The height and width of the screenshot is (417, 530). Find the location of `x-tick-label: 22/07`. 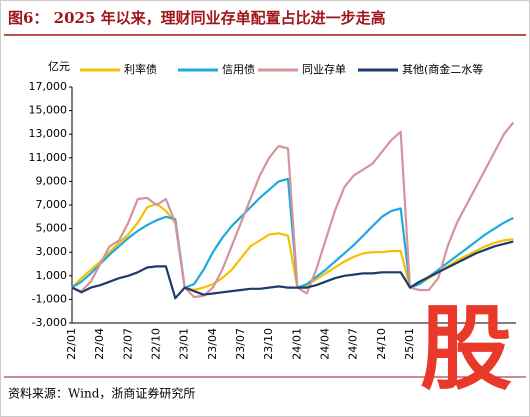

x-tick-label: 22/07 is located at coordinates (127, 344).